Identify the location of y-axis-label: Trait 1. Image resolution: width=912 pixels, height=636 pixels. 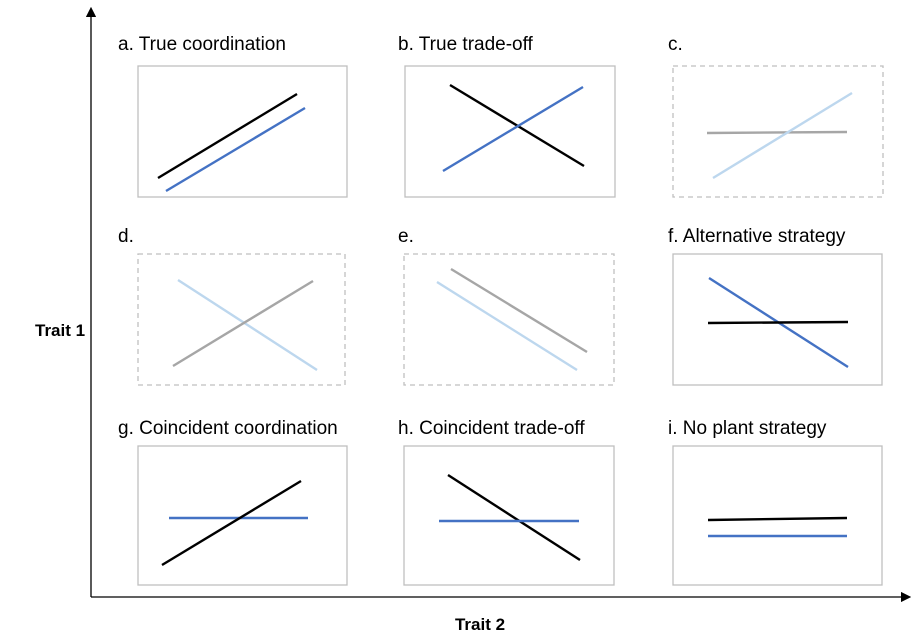
(60, 330).